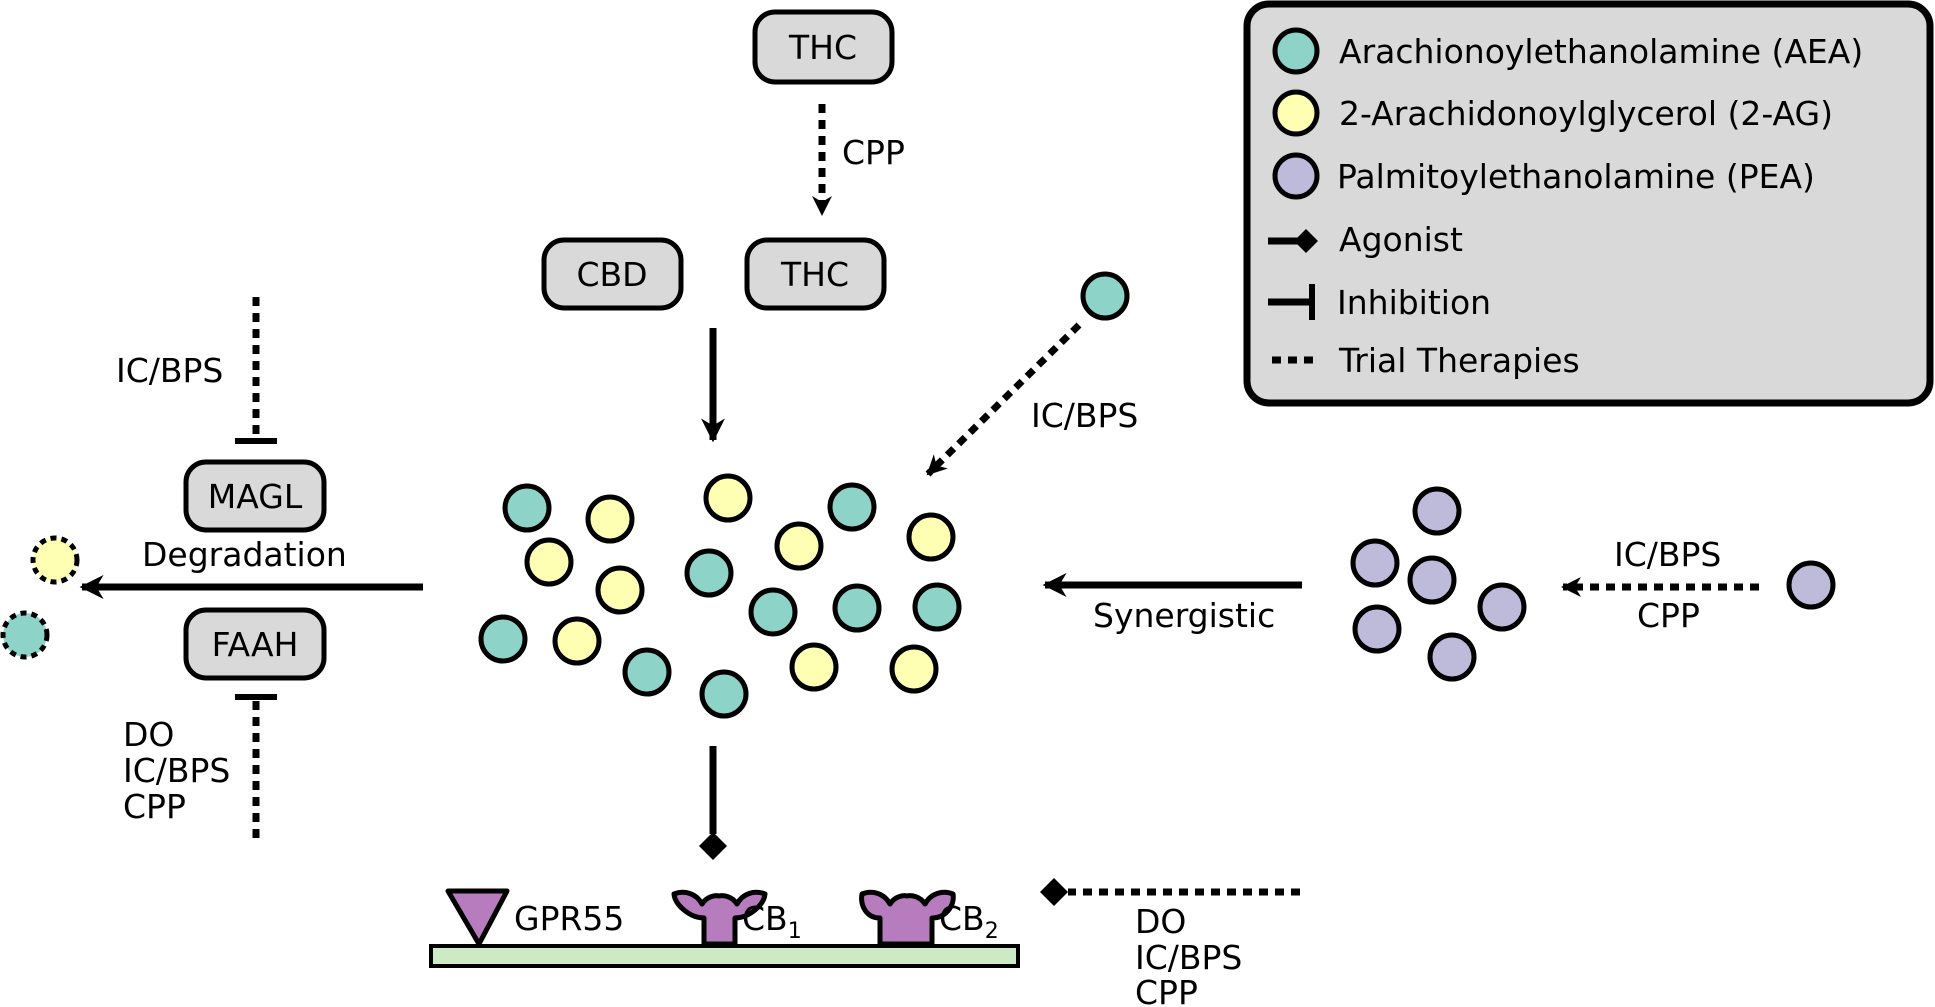  Describe the element at coordinates (1586, 113) in the screenshot. I see `legend-label-2ag: 2-Arachidonoylglycerol (2-AG)` at that location.